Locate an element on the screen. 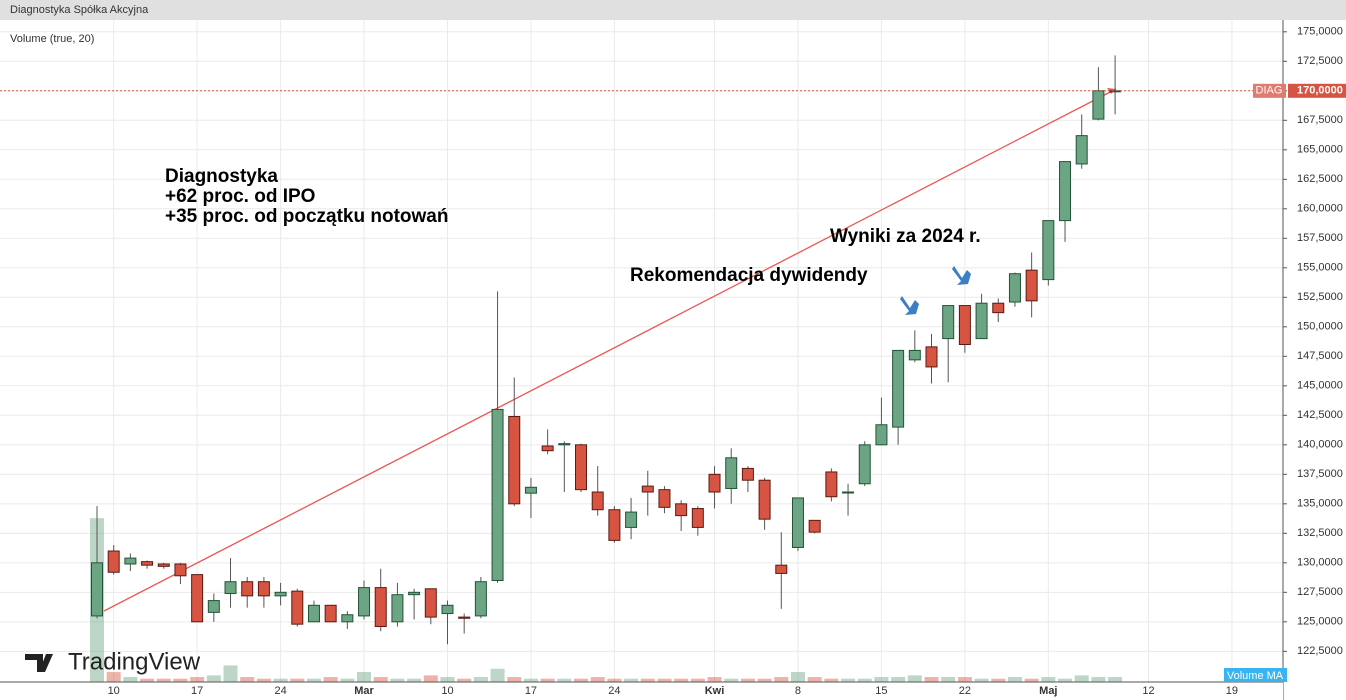  x-tick-label: Kwi is located at coordinates (715, 691).